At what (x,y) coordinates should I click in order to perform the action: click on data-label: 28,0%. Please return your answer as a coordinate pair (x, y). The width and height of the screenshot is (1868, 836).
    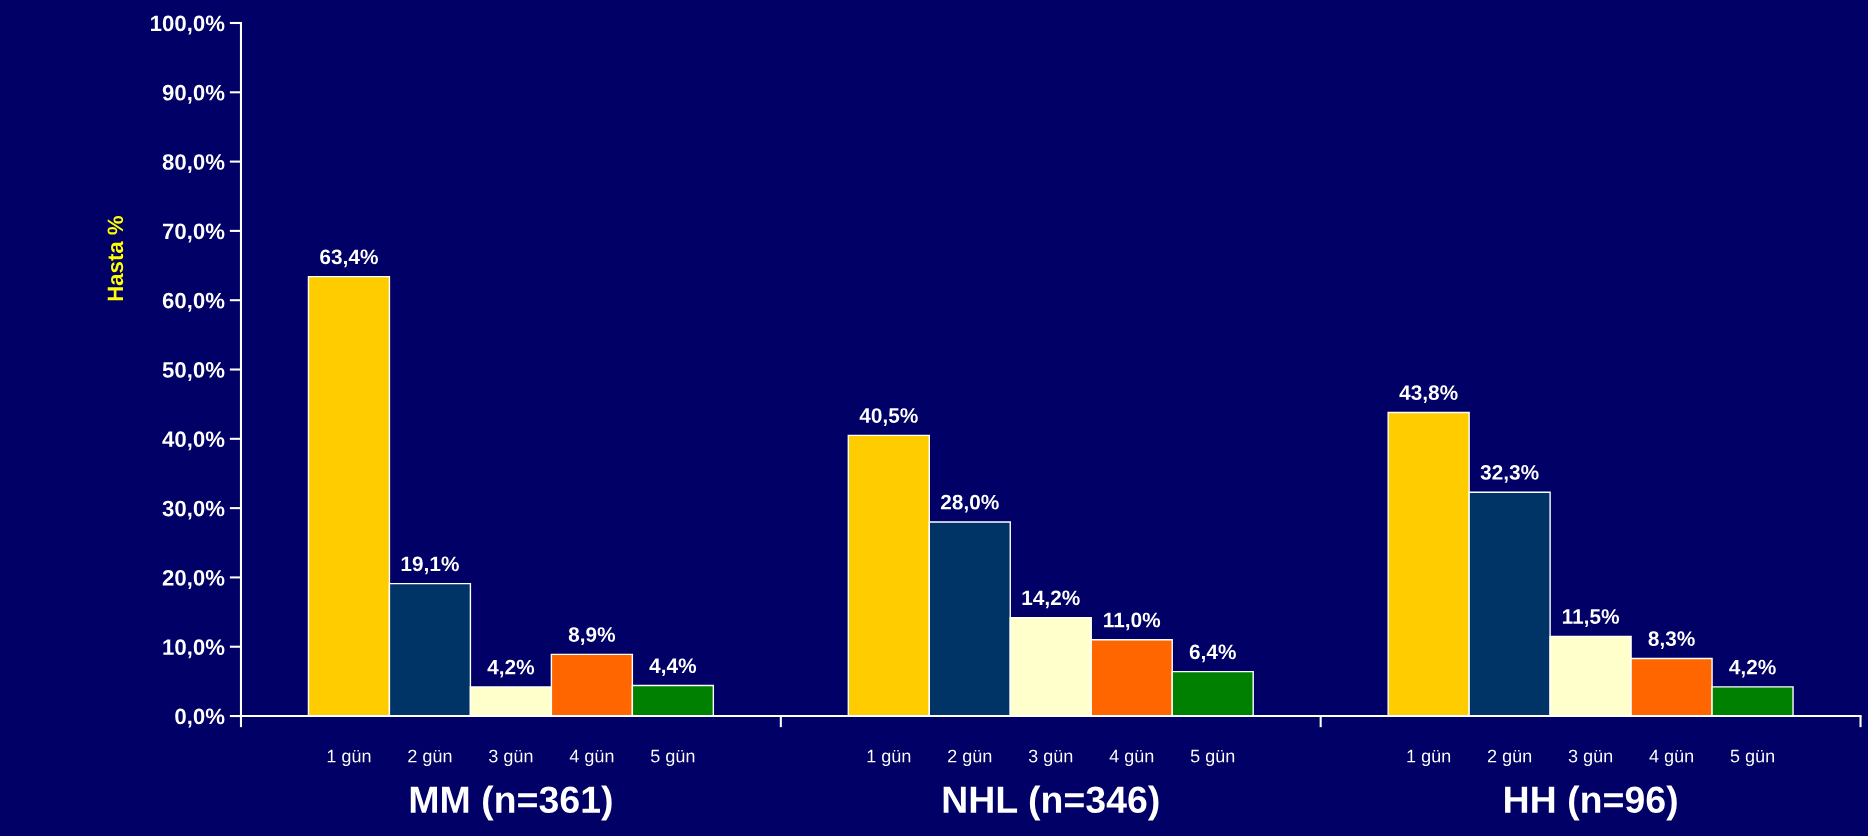
    Looking at the image, I should click on (969, 503).